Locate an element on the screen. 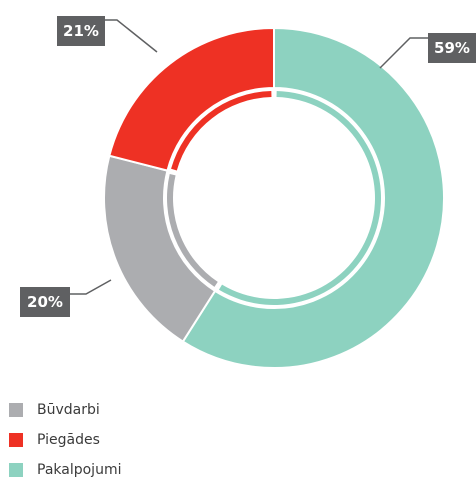 The height and width of the screenshot is (490, 476). callout-box-buvdarbi is located at coordinates (45, 302).